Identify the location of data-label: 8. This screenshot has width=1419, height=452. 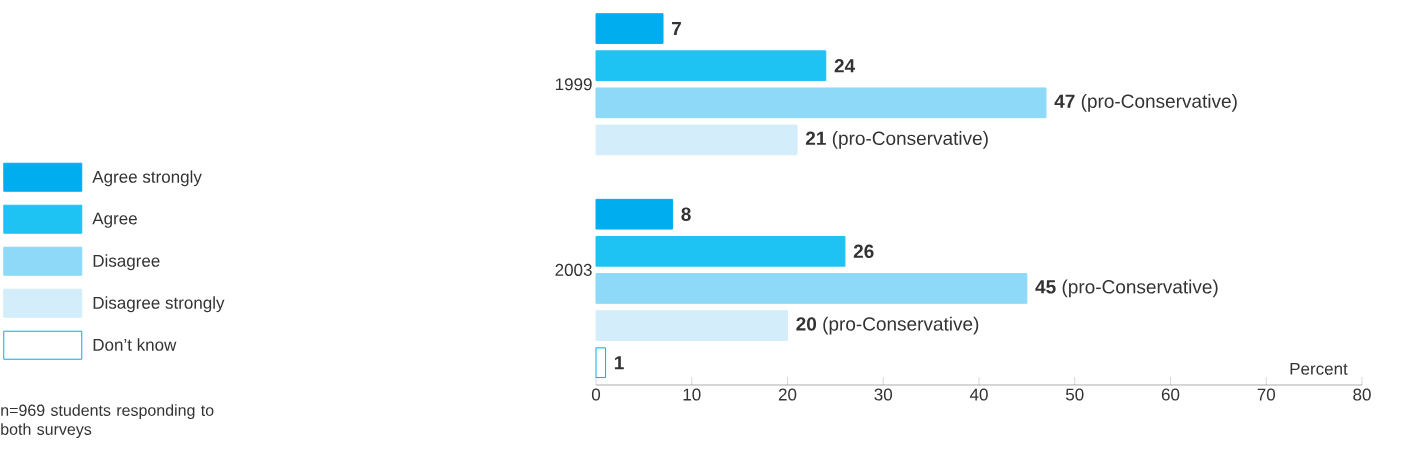
(686, 214).